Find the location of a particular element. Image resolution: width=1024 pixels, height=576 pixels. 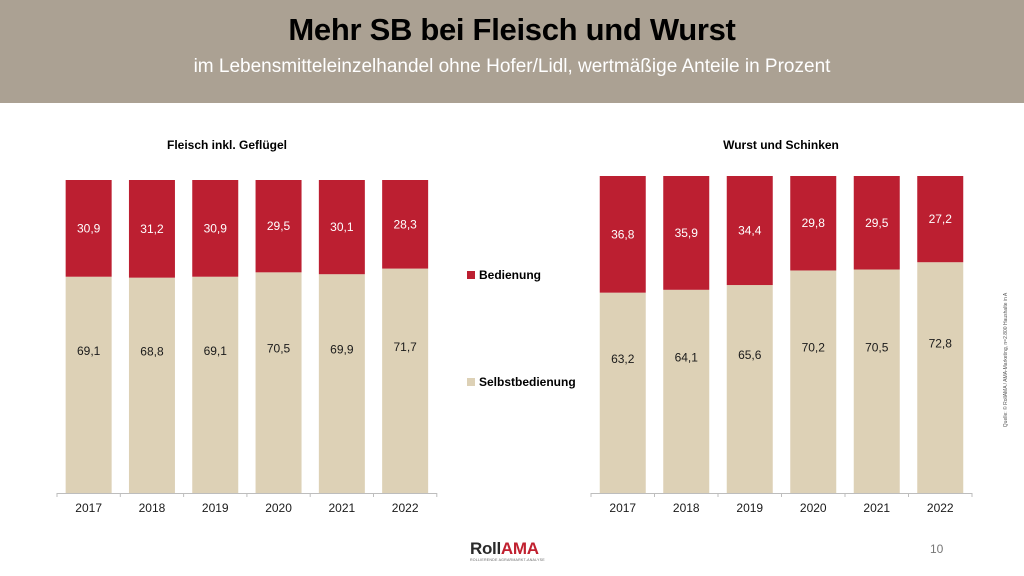

legend-swatch-bedienung is located at coordinates (471, 275).